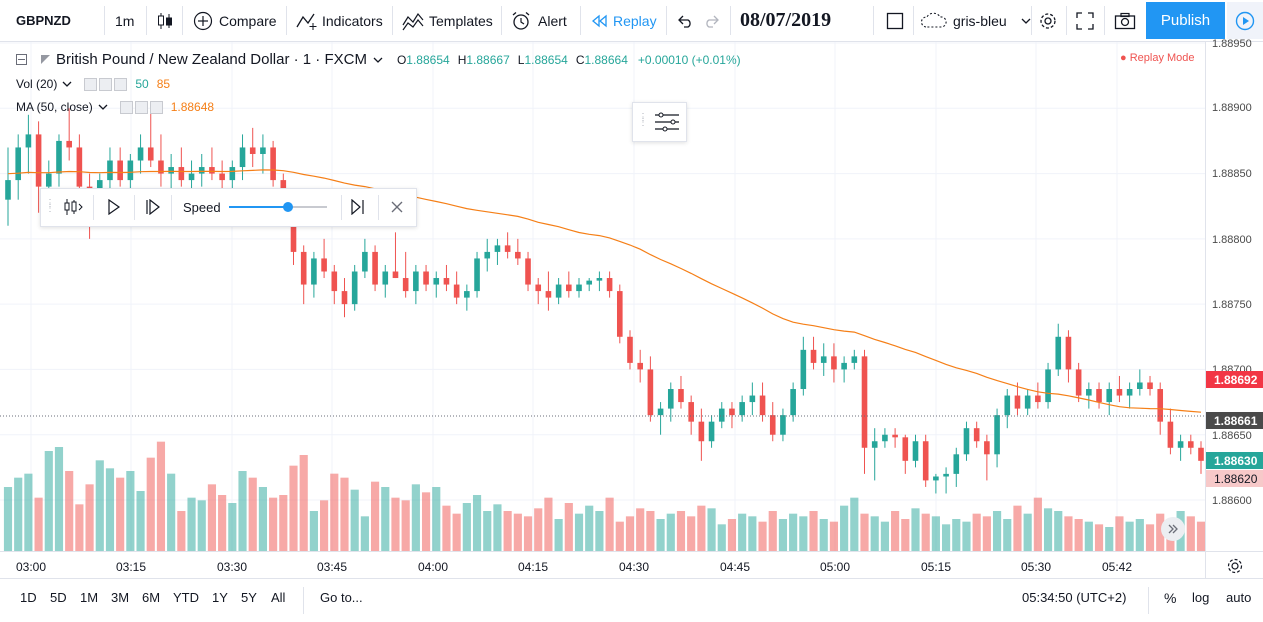  Describe the element at coordinates (114, 207) in the screenshot. I see `play-icon` at that location.